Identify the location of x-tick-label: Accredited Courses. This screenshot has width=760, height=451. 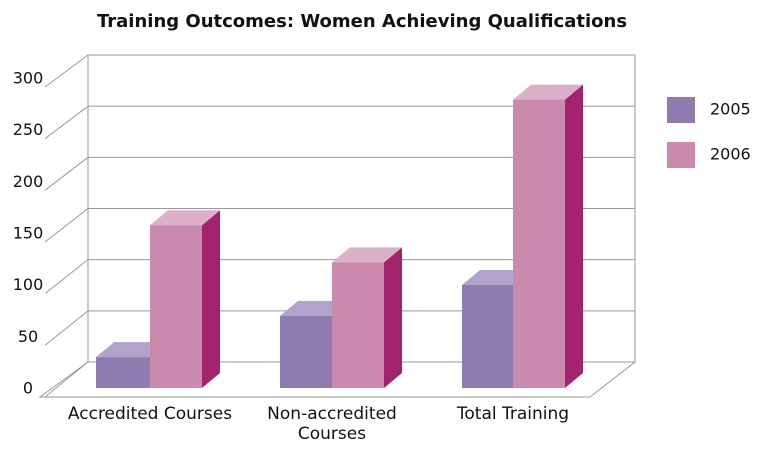
(150, 414).